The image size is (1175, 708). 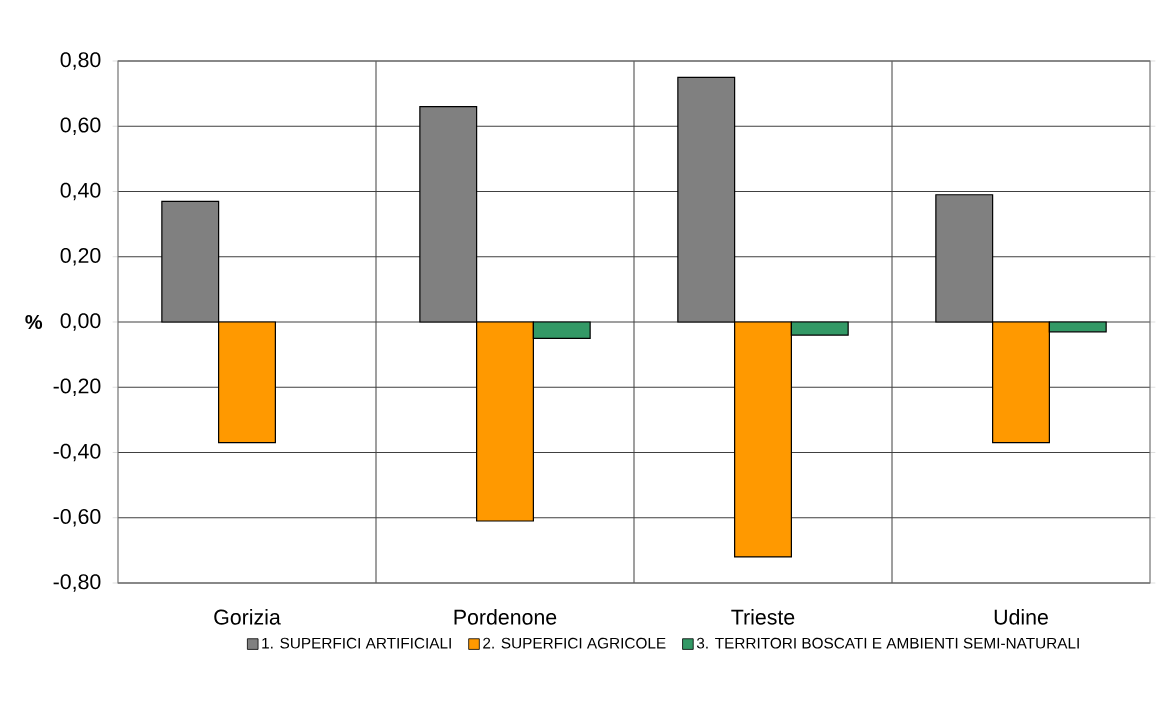 I want to click on legend-label: 3. TERRITORI BOSCATI E AMBIENTI SEMI-NATURALI, so click(x=887, y=643).